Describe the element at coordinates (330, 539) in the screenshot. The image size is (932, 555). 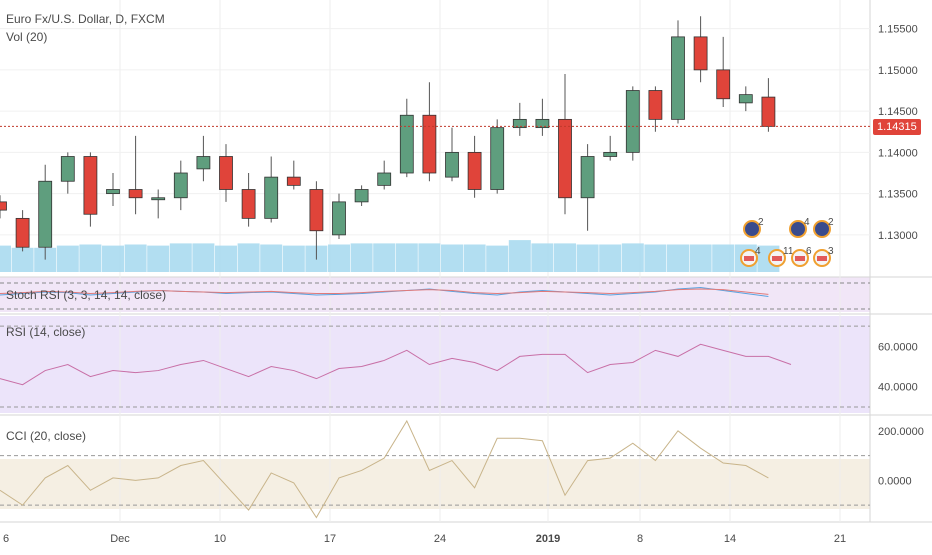
I see `x-tick-label: 17` at that location.